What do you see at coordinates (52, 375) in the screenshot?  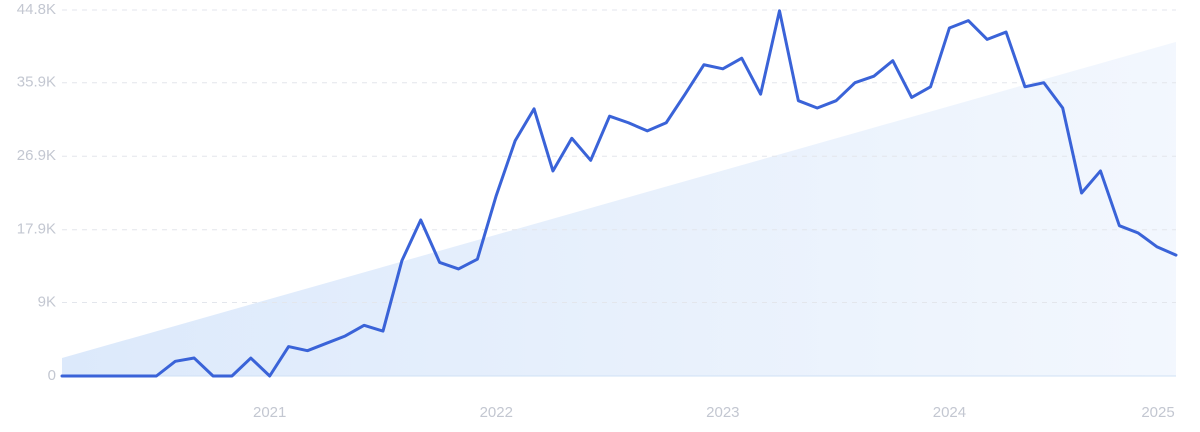 I see `y-tick-label: 0` at bounding box center [52, 375].